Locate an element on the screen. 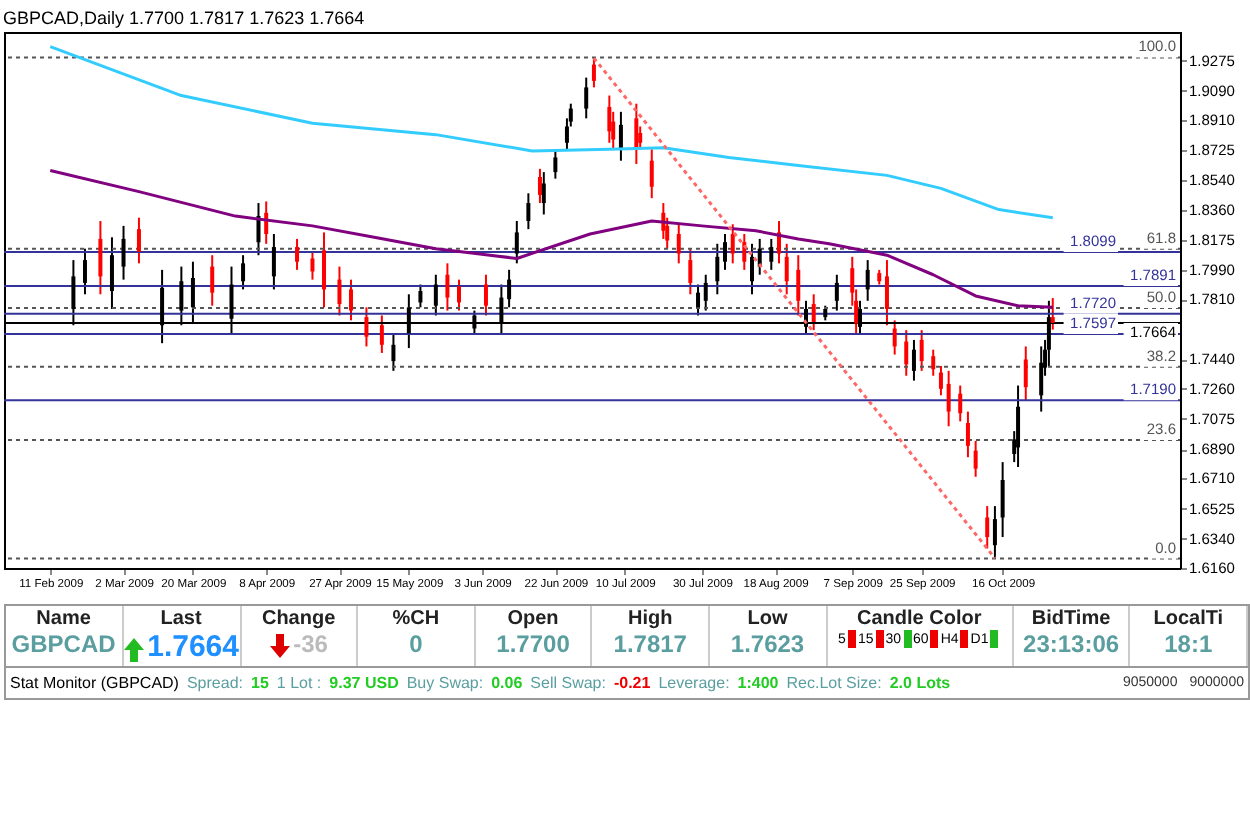 The width and height of the screenshot is (1250, 836). text: 15 is located at coordinates (260, 683).